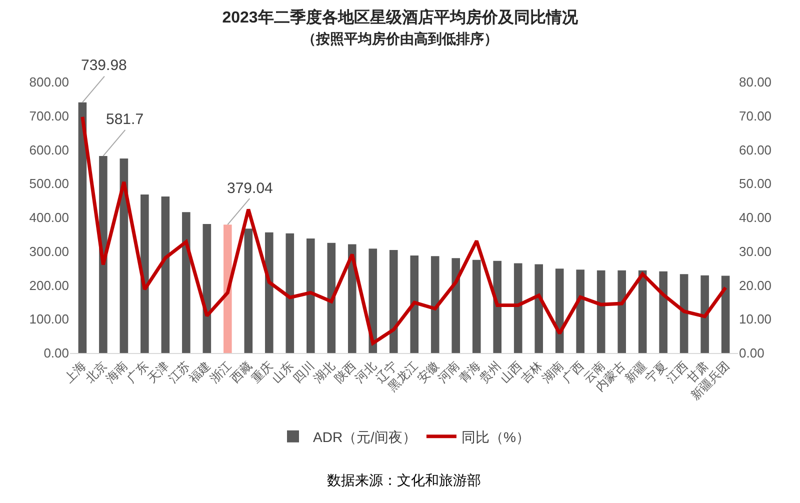  I want to click on y2-tick-label: 20.00, so click(755, 285).